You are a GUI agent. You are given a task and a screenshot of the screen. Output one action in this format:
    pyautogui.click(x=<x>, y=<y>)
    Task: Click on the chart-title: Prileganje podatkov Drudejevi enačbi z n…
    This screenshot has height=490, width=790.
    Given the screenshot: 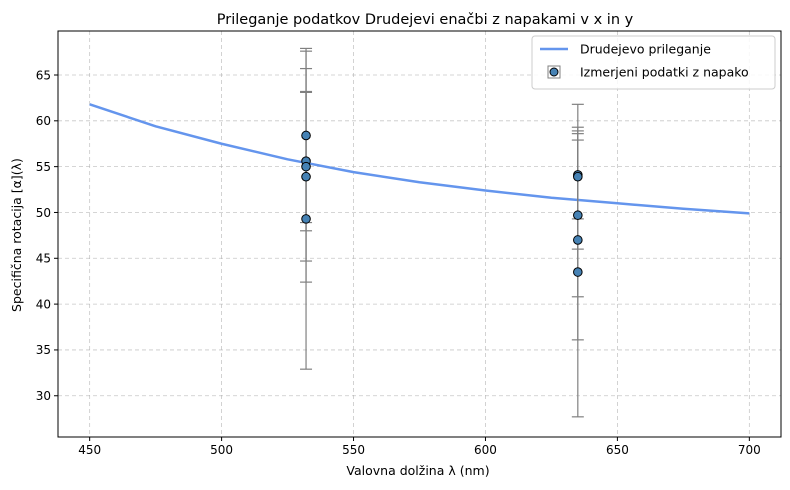 What is the action you would take?
    pyautogui.click(x=425, y=20)
    